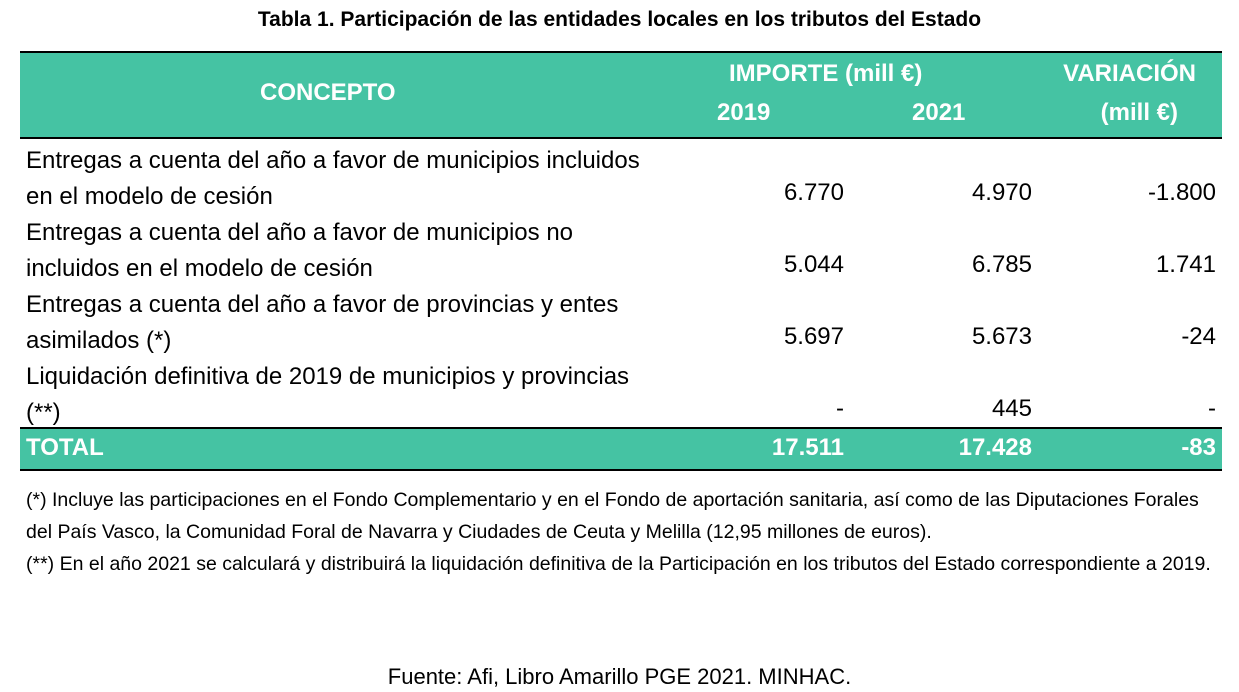  What do you see at coordinates (813, 336) in the screenshot?
I see `row-value-2019: 5.697` at bounding box center [813, 336].